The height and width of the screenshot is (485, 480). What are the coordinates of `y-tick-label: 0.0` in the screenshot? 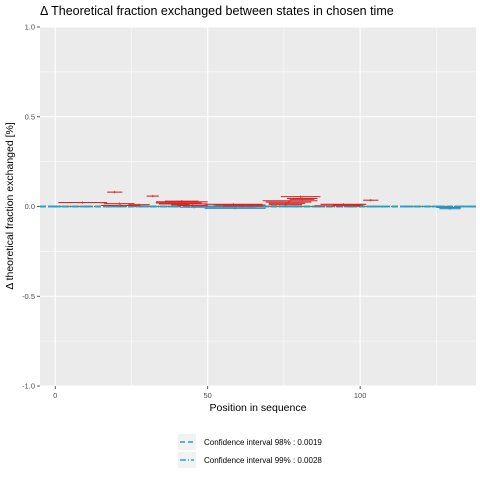 It's located at (30, 206).